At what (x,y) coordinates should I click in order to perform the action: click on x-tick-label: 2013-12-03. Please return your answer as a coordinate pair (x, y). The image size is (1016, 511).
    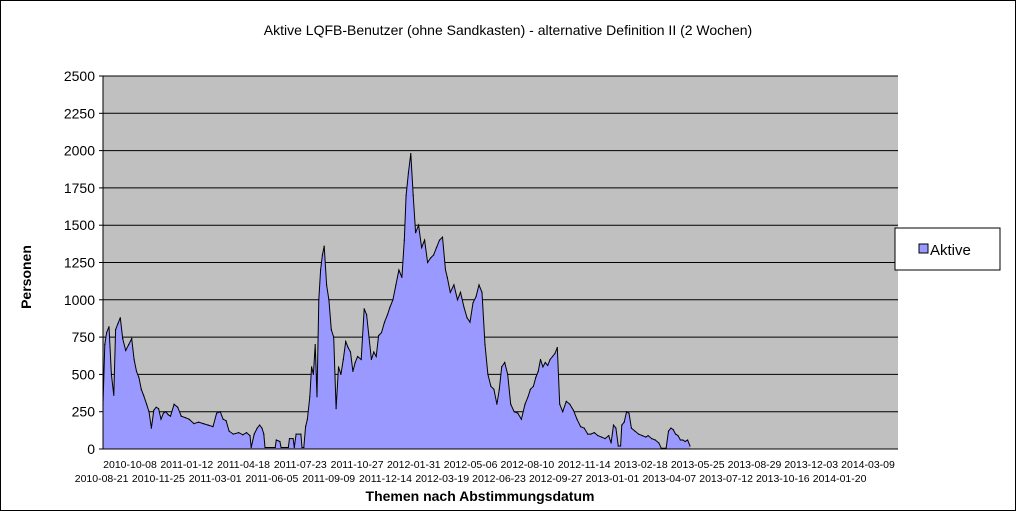
    Looking at the image, I should click on (811, 465).